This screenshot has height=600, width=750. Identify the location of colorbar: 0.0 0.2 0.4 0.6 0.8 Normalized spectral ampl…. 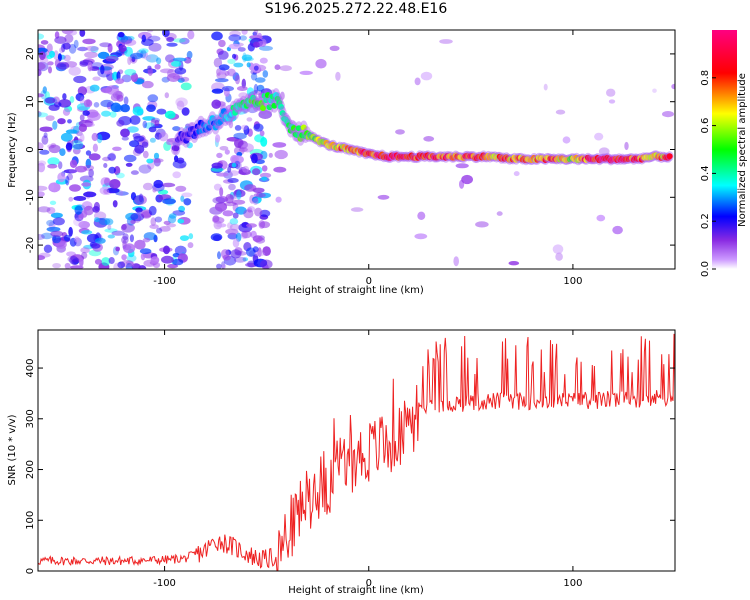
(724, 153).